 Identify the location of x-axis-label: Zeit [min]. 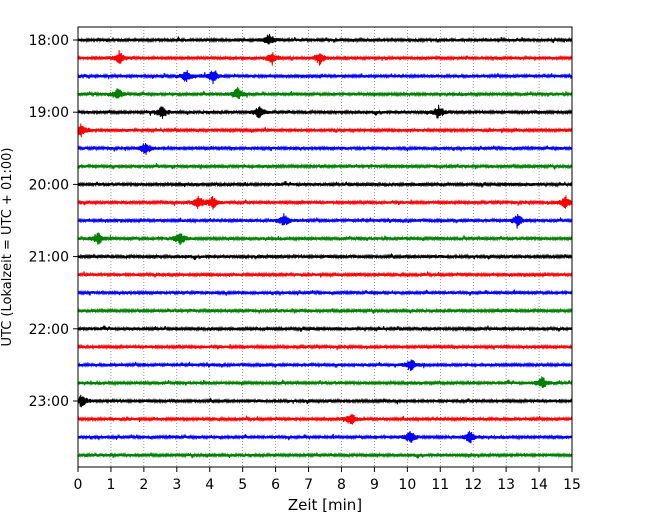
(325, 505).